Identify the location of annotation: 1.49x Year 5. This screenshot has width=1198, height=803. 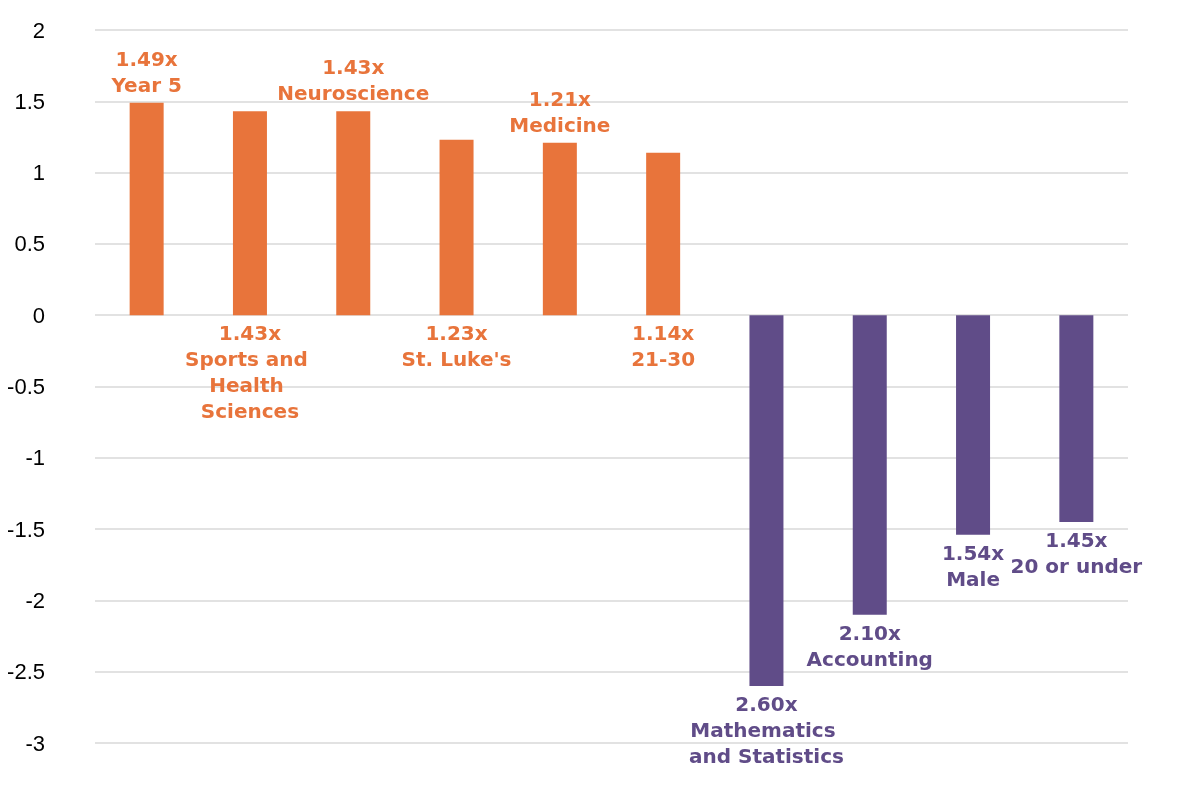
(146, 71).